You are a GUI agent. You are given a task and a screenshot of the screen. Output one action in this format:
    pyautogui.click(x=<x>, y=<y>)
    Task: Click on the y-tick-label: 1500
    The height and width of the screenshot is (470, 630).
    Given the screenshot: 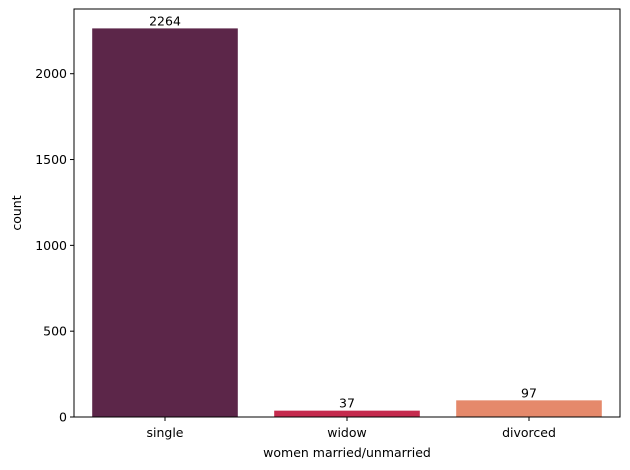 What is the action you would take?
    pyautogui.click(x=51, y=159)
    